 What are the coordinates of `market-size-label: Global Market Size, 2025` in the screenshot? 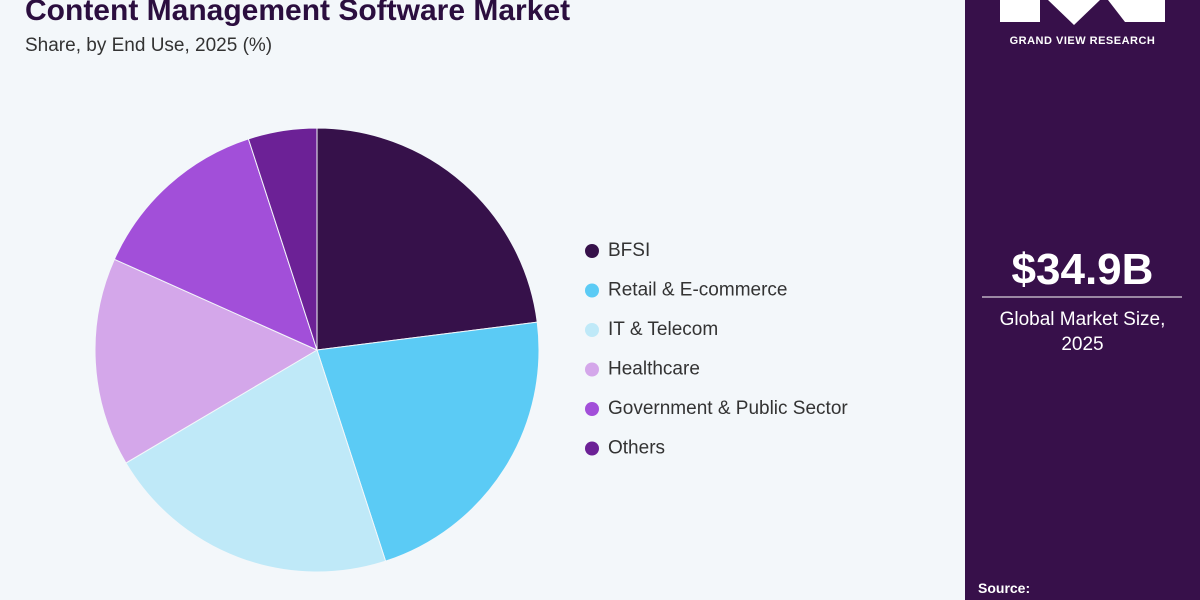 It's located at (1082, 332).